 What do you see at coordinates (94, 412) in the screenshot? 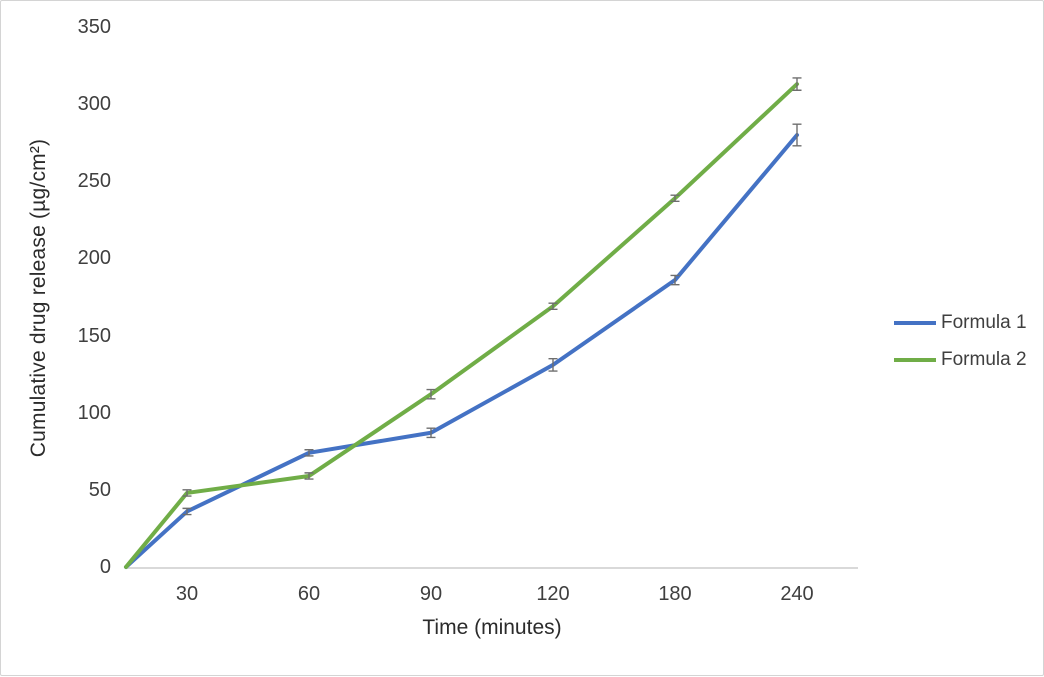
I see `y-tick-label: 100` at bounding box center [94, 412].